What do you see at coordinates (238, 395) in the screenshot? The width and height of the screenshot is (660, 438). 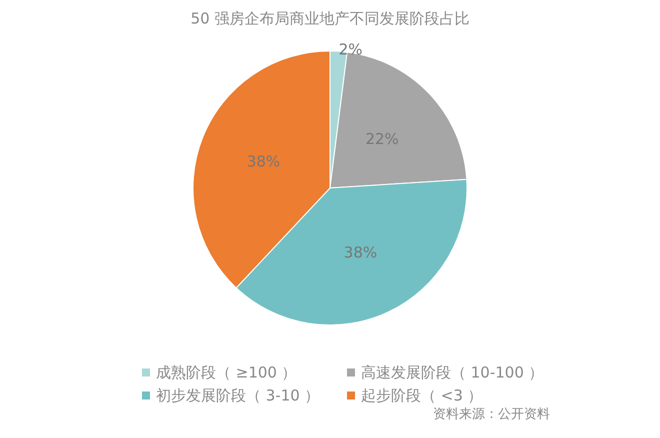 I see `legend-label: 初步发展阶段（ 3-10 ）` at bounding box center [238, 395].